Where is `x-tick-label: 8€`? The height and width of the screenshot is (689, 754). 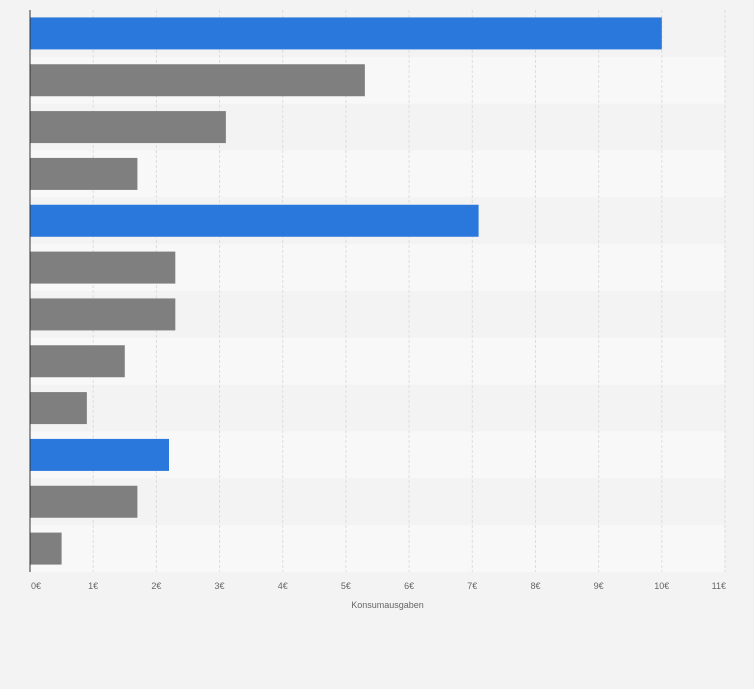
x-tick-label: 8€ is located at coordinates (535, 586).